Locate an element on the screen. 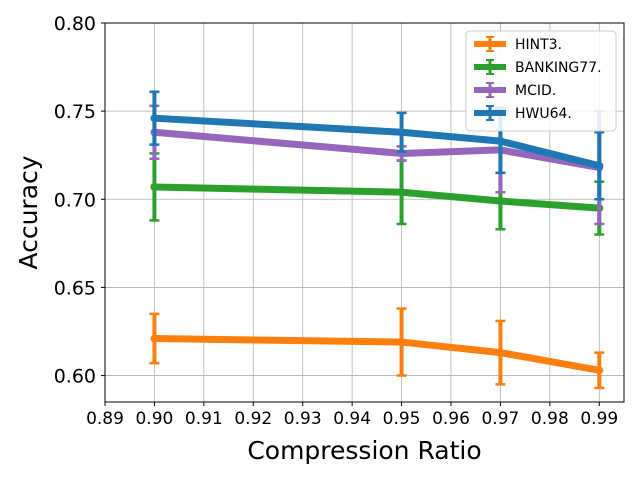  legend-label: MCID. is located at coordinates (535, 91).